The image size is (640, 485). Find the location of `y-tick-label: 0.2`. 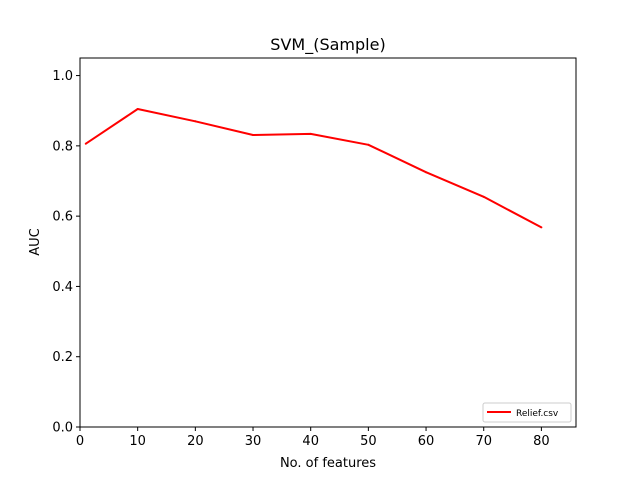

y-tick-label: 0.2 is located at coordinates (62, 357).